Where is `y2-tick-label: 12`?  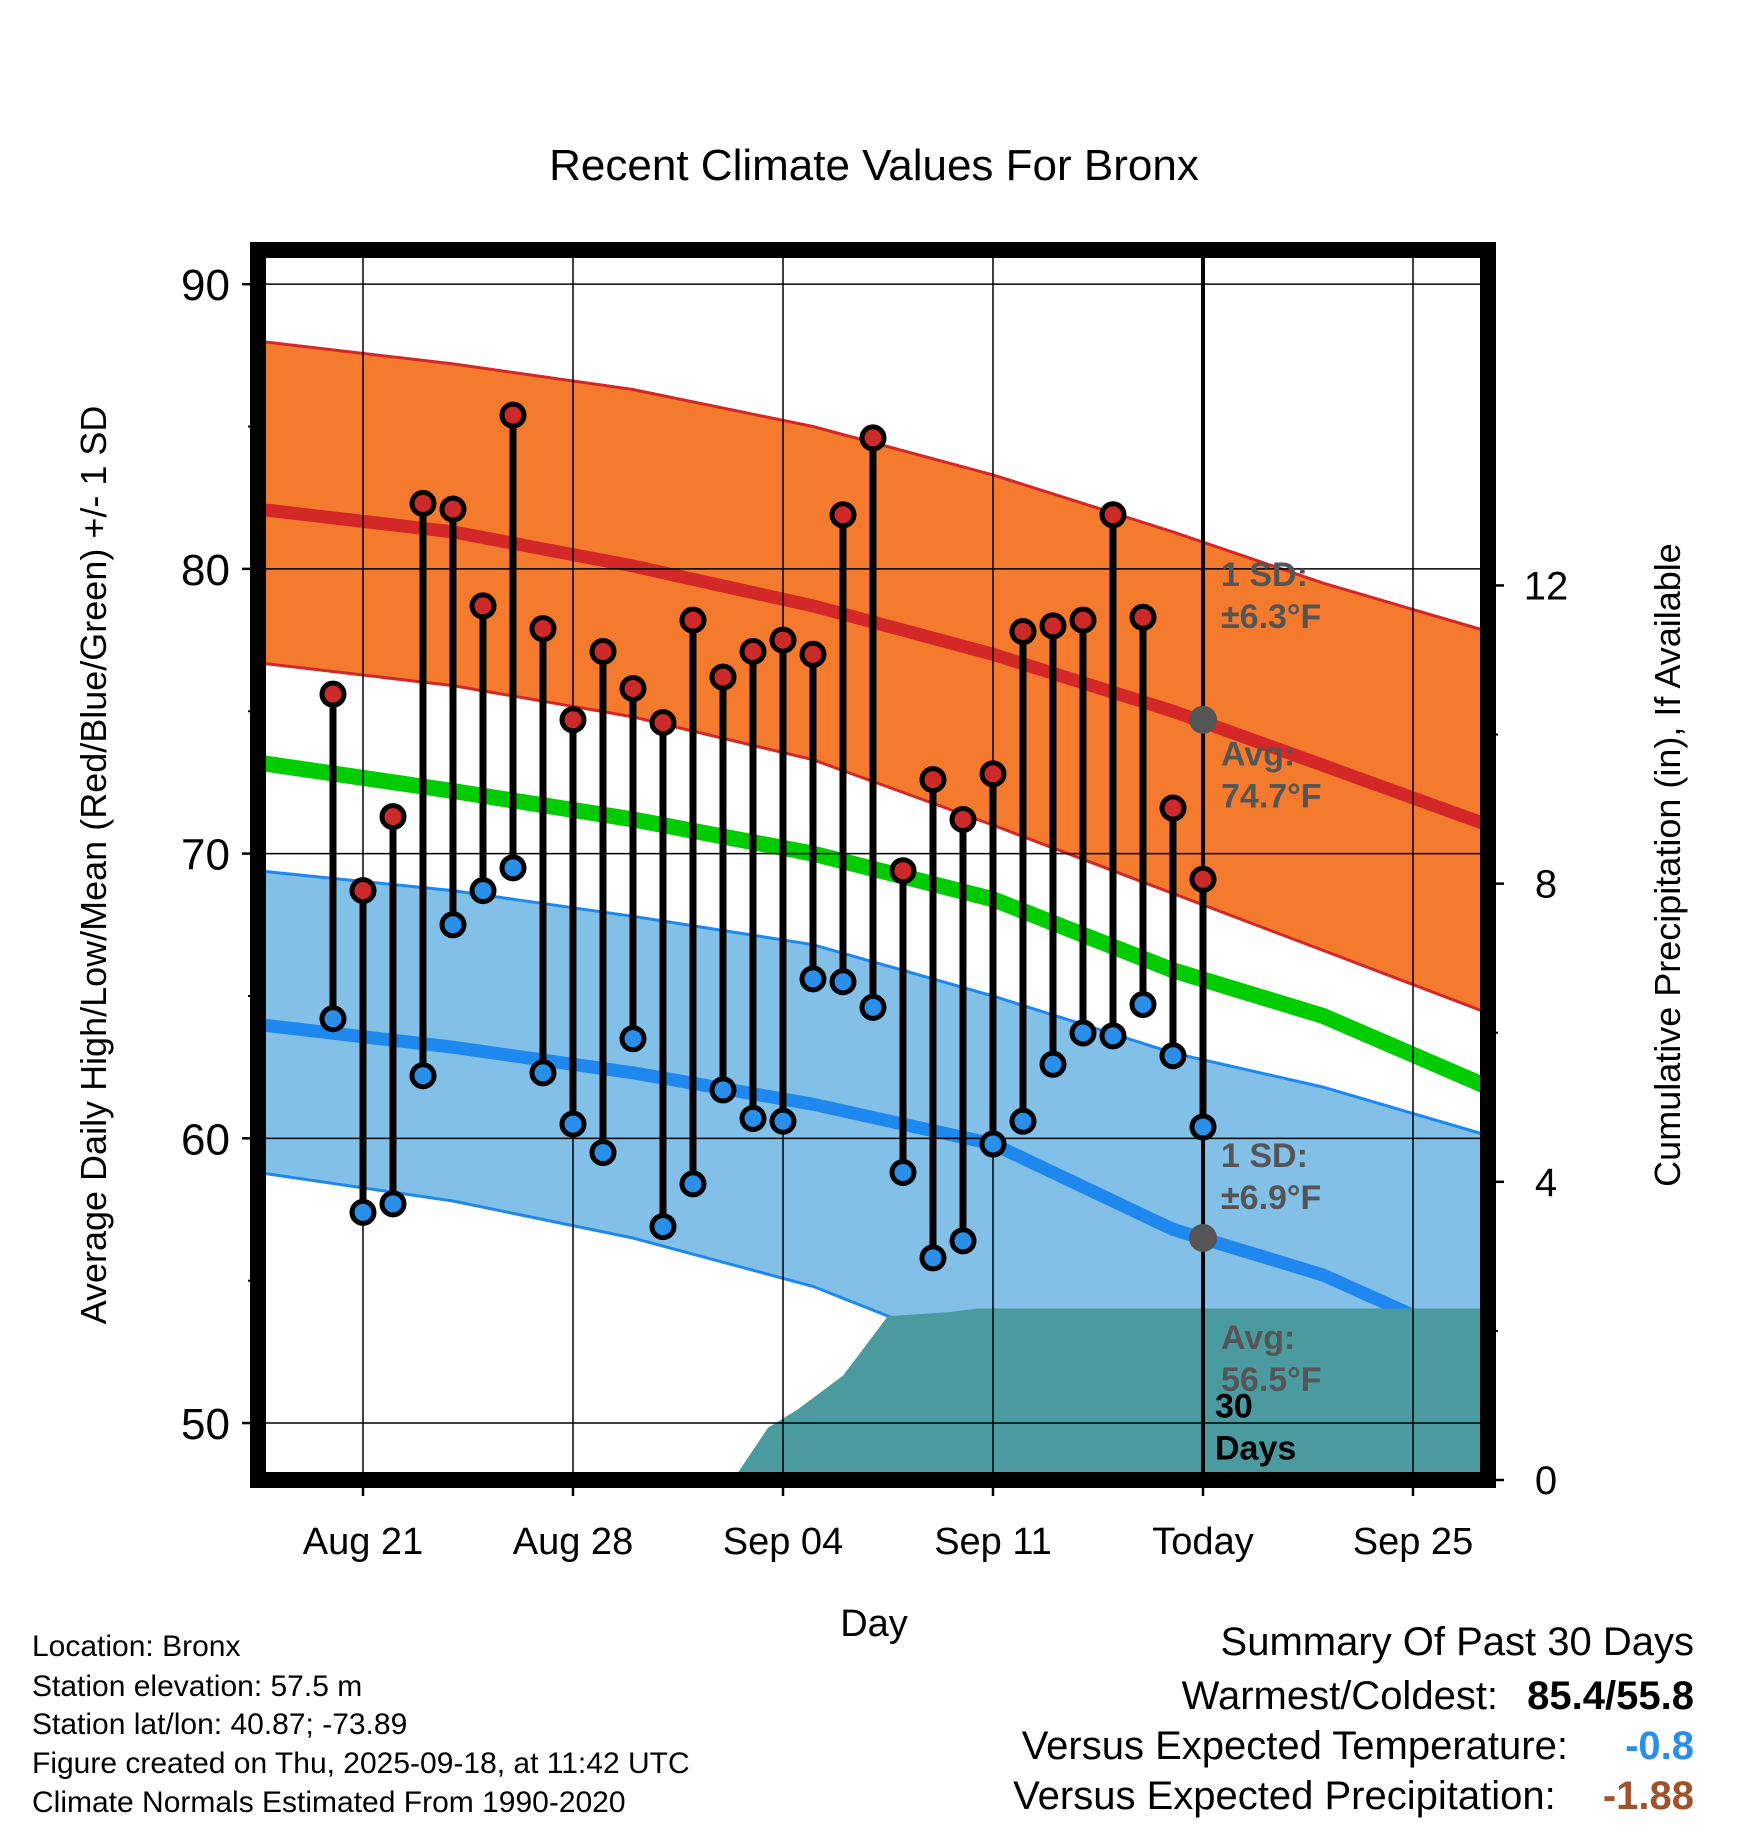 y2-tick-label: 12 is located at coordinates (1546, 586).